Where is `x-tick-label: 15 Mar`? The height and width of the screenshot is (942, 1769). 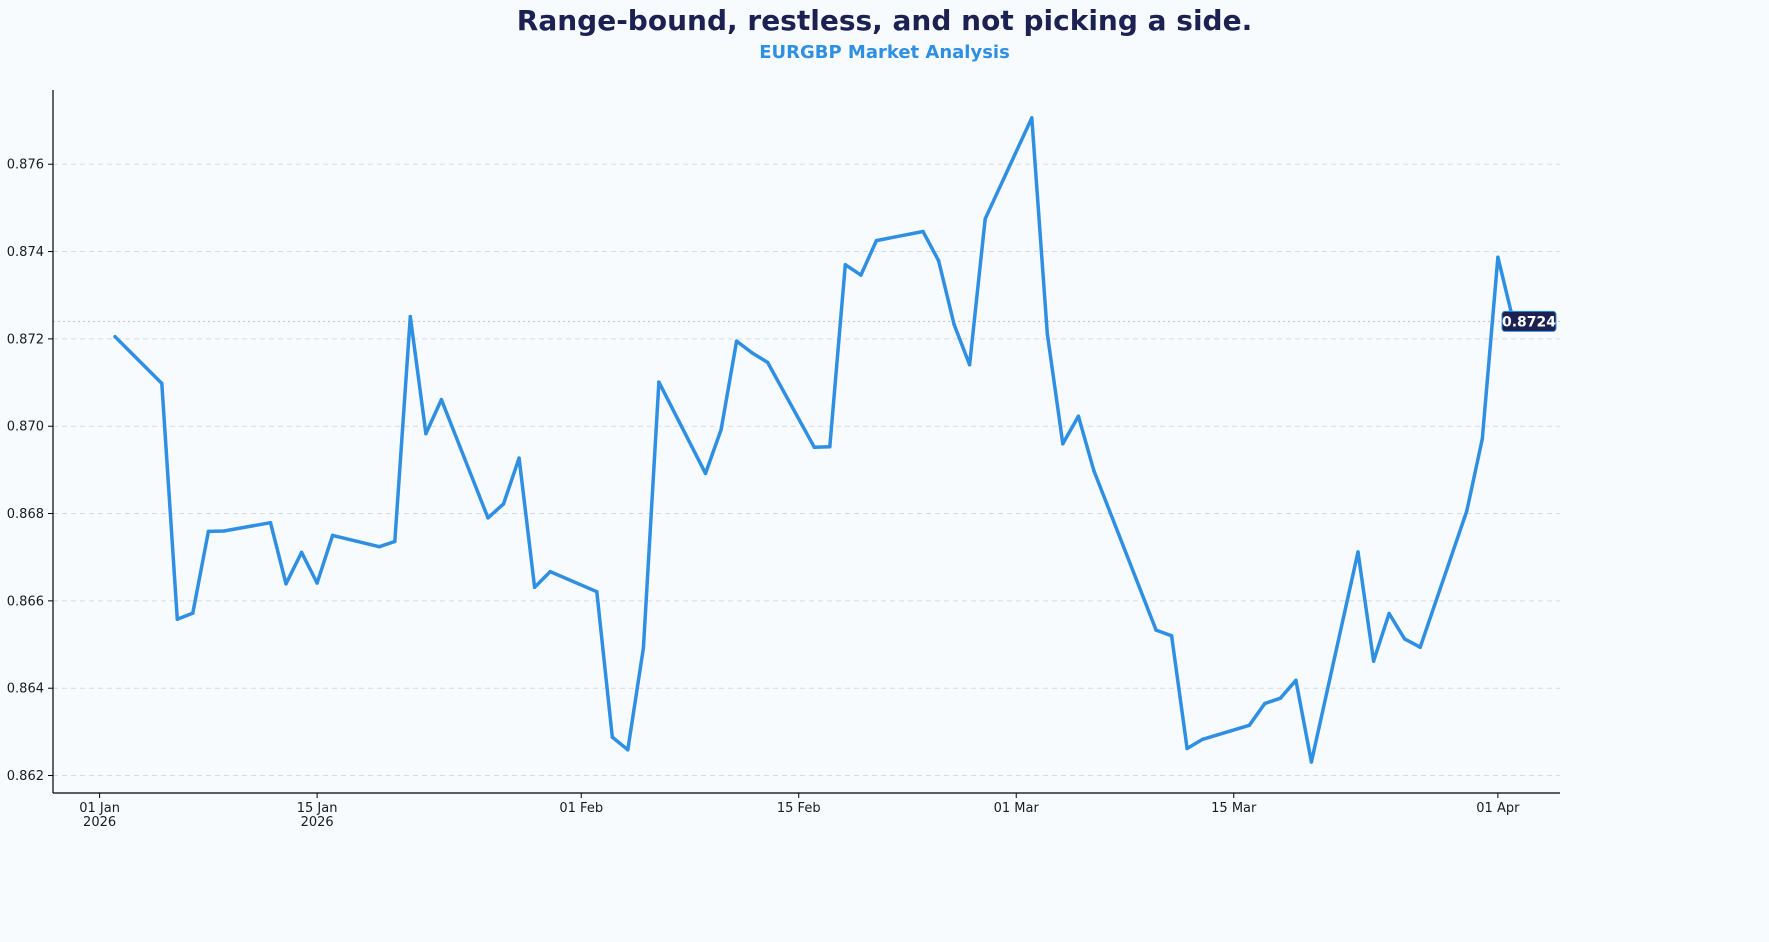 x-tick-label: 15 Mar is located at coordinates (1234, 808).